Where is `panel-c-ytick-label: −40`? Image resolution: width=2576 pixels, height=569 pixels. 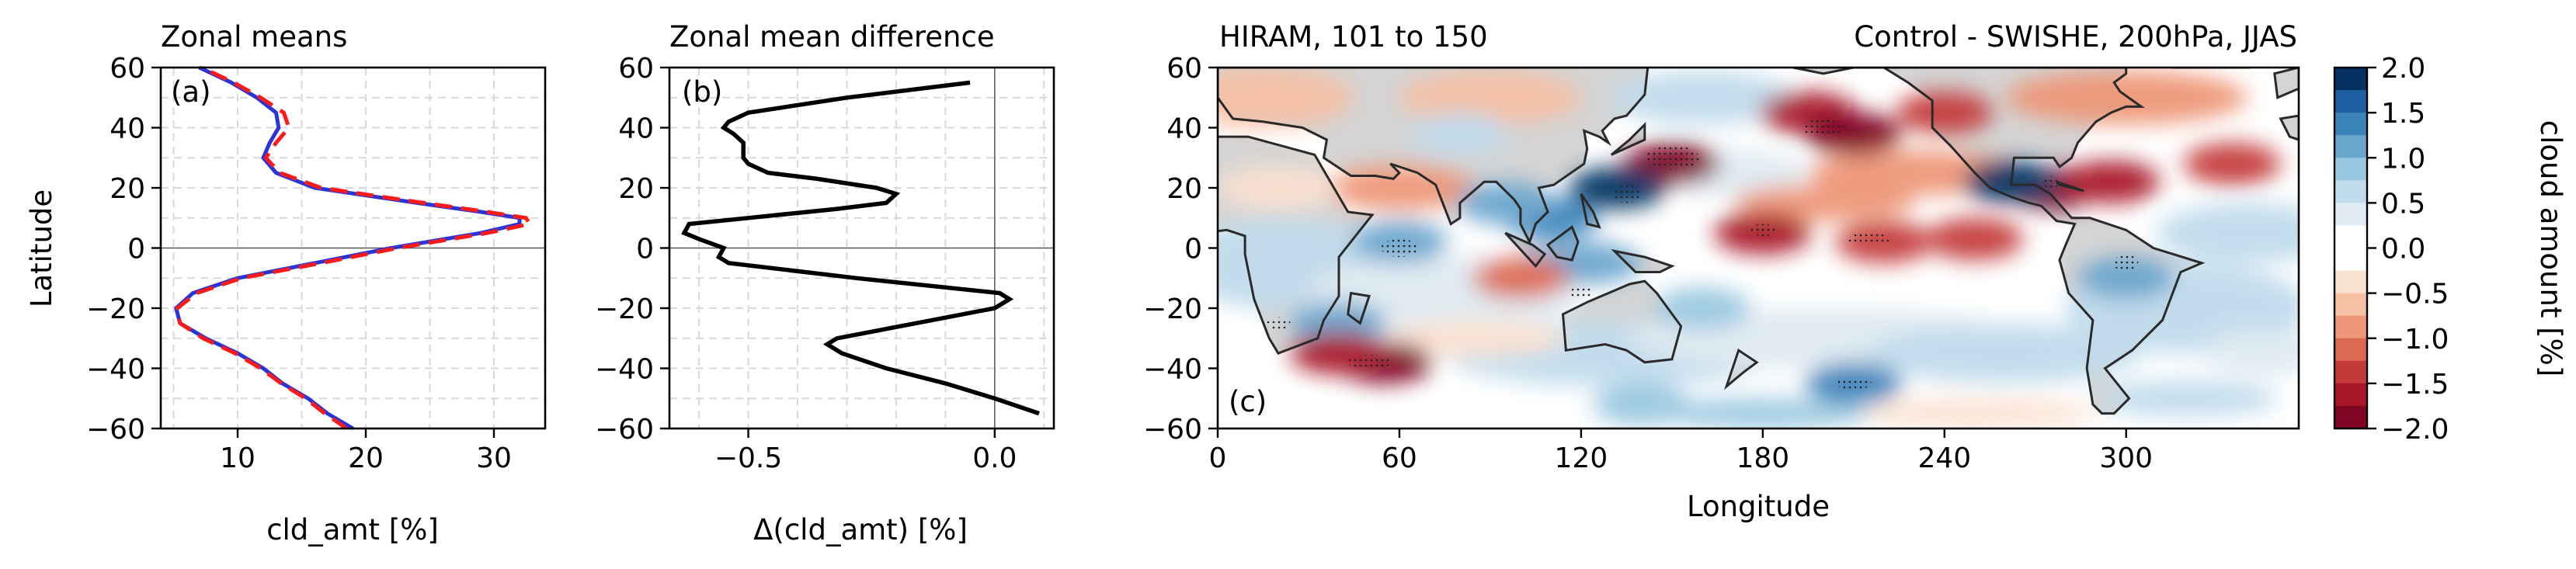
panel-c-ytick-label: −40 is located at coordinates (1172, 370).